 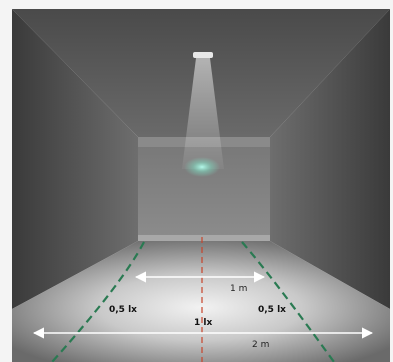 What do you see at coordinates (238, 289) in the screenshot?
I see `one-meter-label: 1 m` at bounding box center [238, 289].